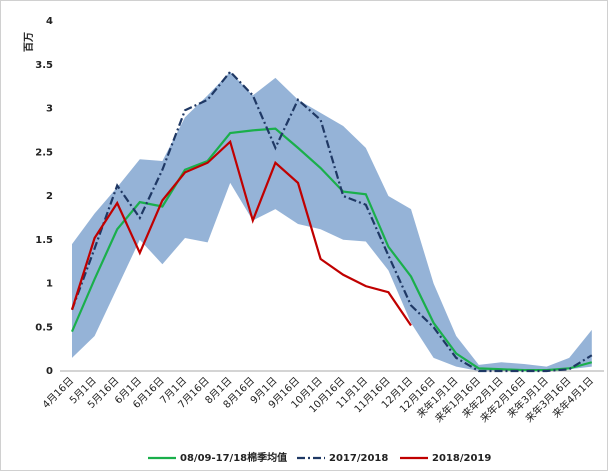 This screenshot has width=608, height=471. I want to click on legend-label: 2017/2018, so click(358, 458).